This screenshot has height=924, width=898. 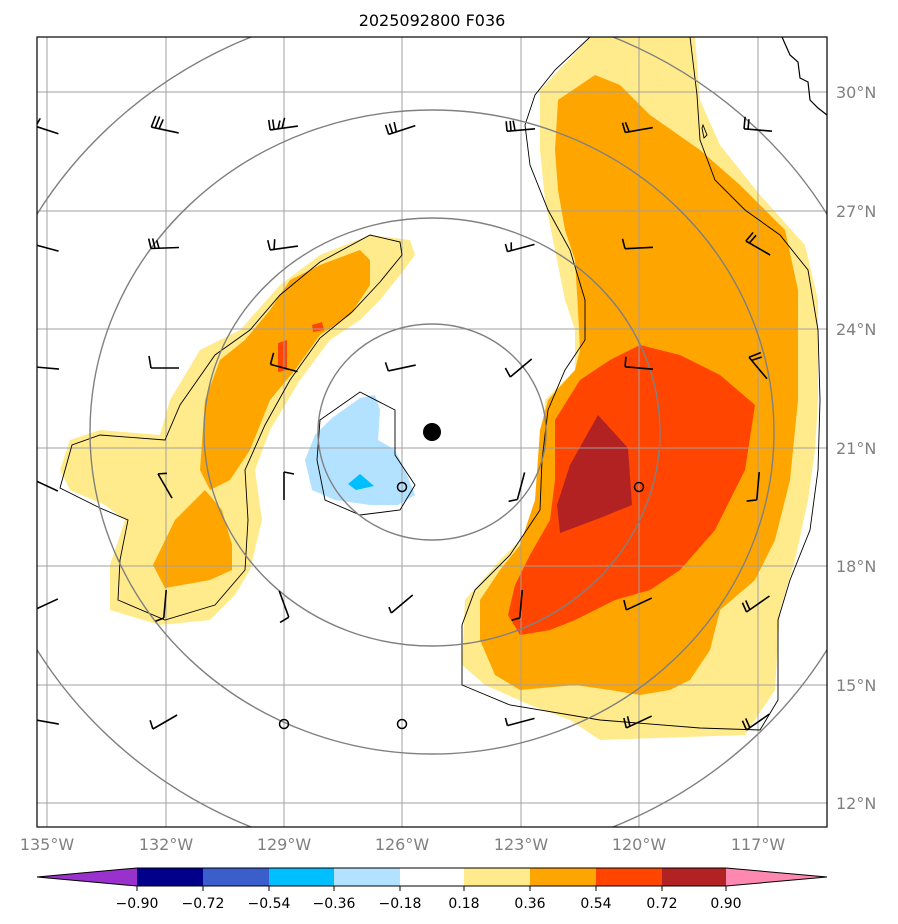 I want to click on colorbar-tick-label: 0.72, so click(x=661, y=904).